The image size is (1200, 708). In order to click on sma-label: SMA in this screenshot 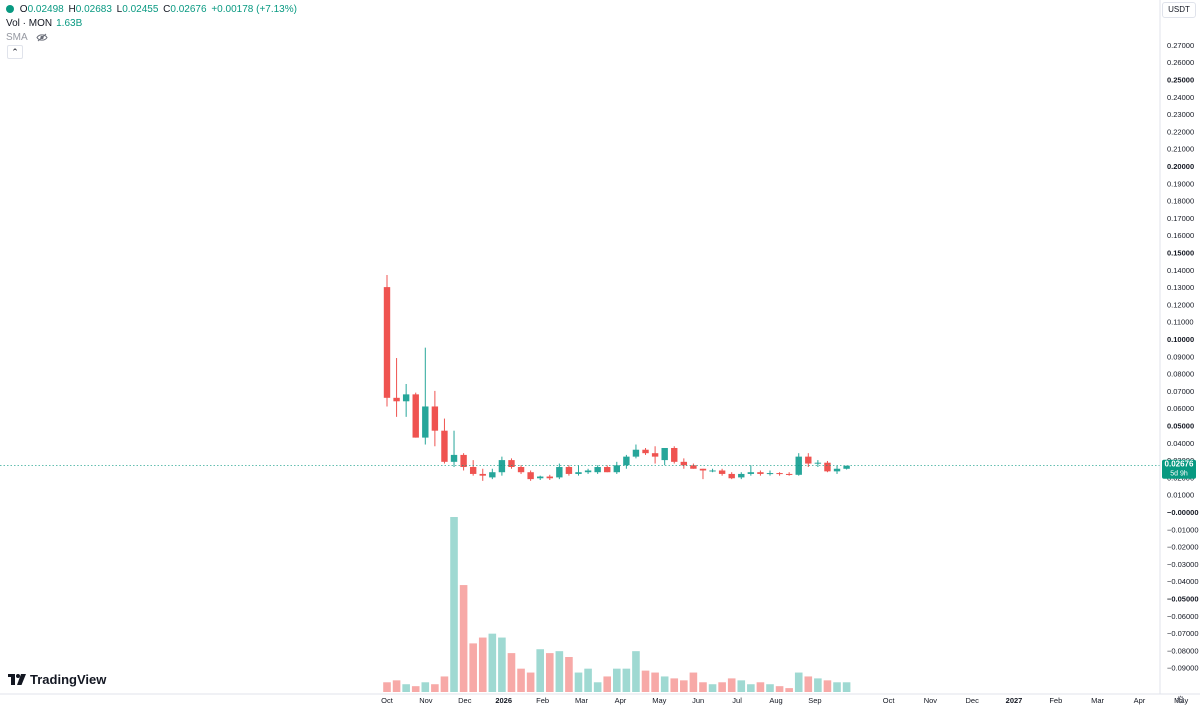, I will do `click(17, 37)`.